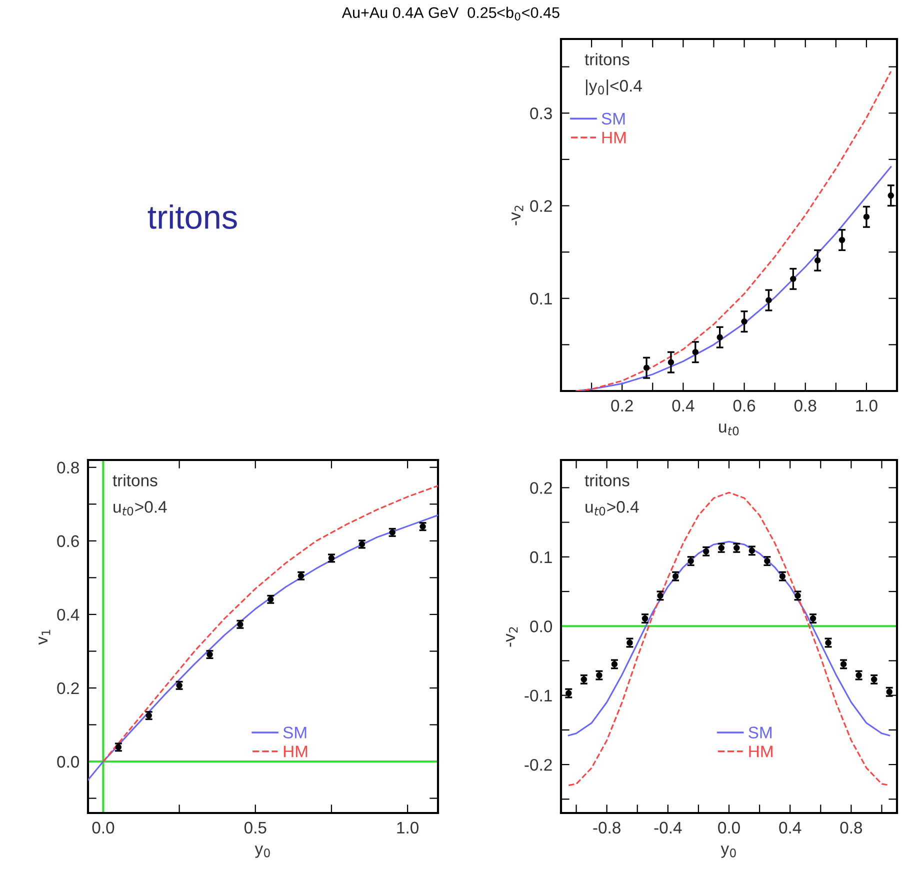 The image size is (902, 881). I want to click on x-tick-label: 0.6, so click(744, 406).